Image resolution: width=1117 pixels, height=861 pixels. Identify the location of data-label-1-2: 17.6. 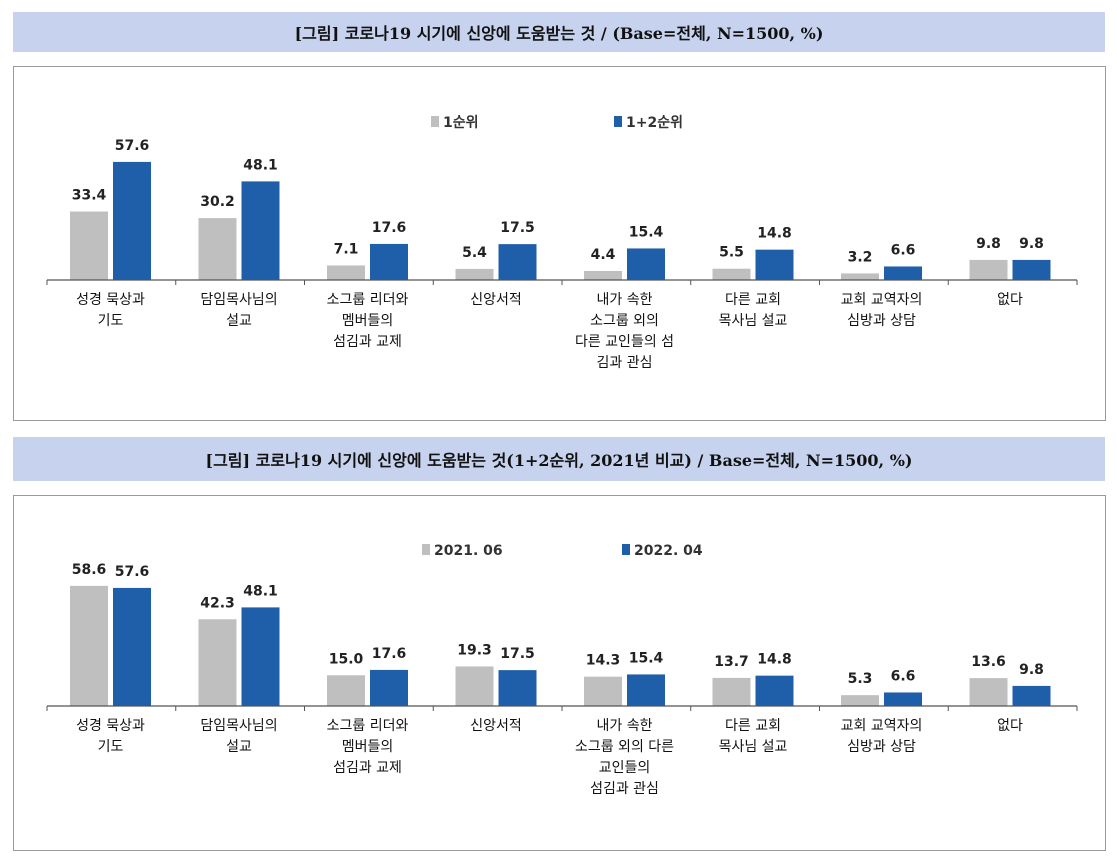
(389, 228).